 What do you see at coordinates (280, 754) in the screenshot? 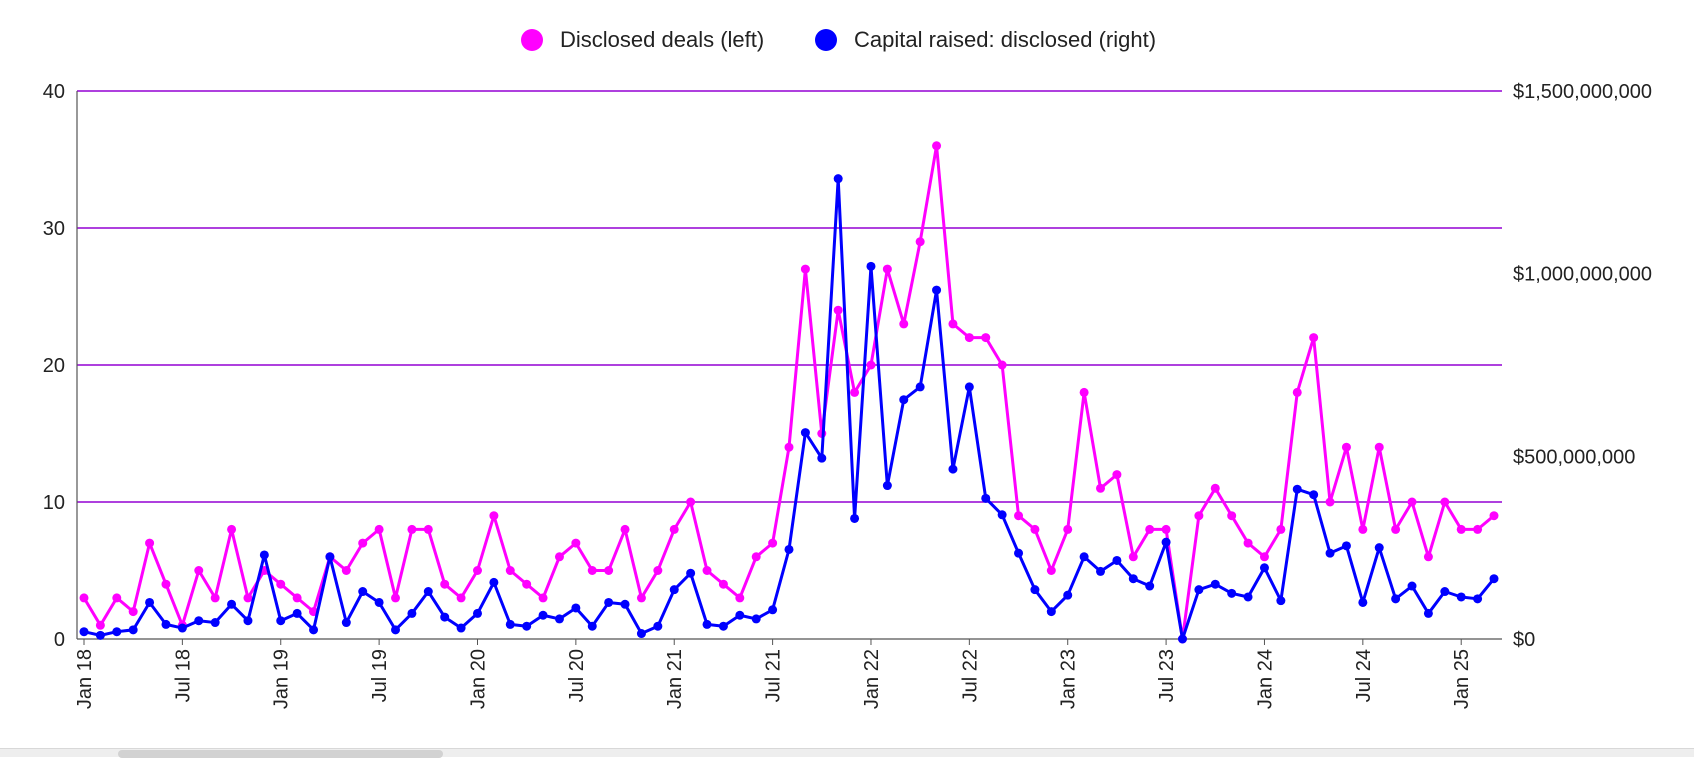
I see `bottom-scroll-thumb` at bounding box center [280, 754].